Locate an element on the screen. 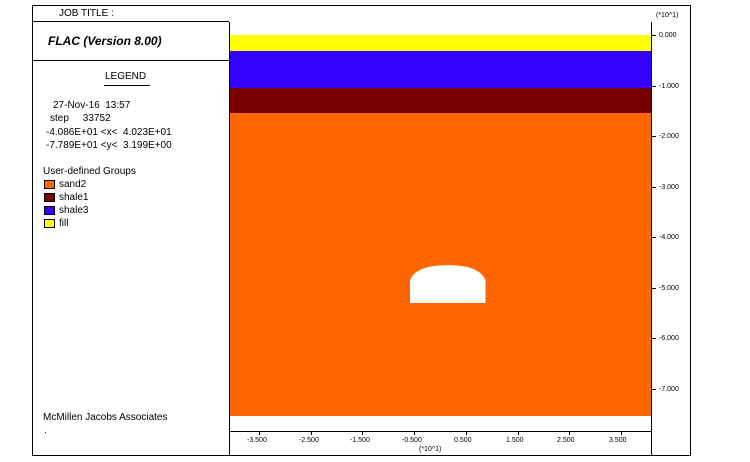 The height and width of the screenshot is (462, 750). x-tick-label: -0.500 is located at coordinates (412, 440).